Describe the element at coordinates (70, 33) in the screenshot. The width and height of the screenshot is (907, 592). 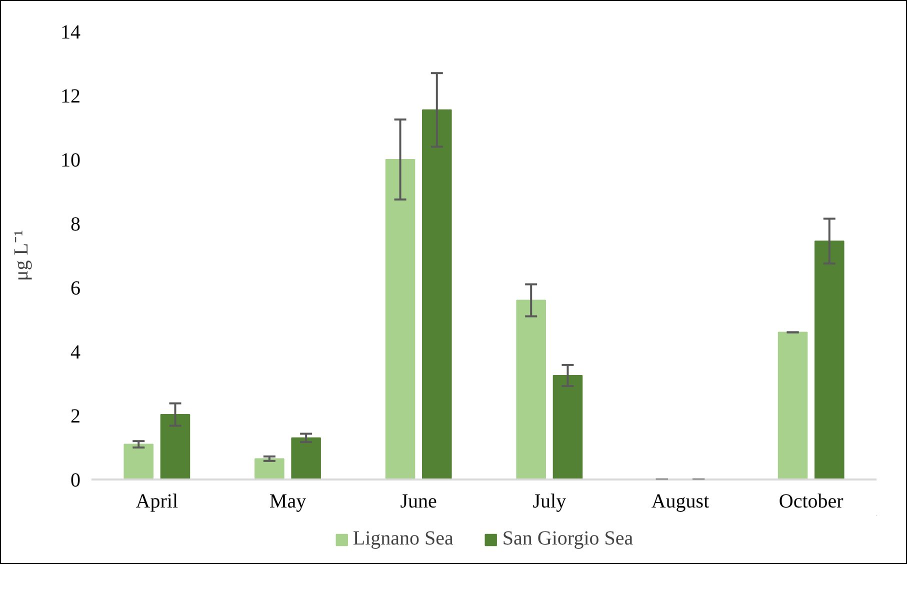
I see `y-tick-label: 14` at that location.